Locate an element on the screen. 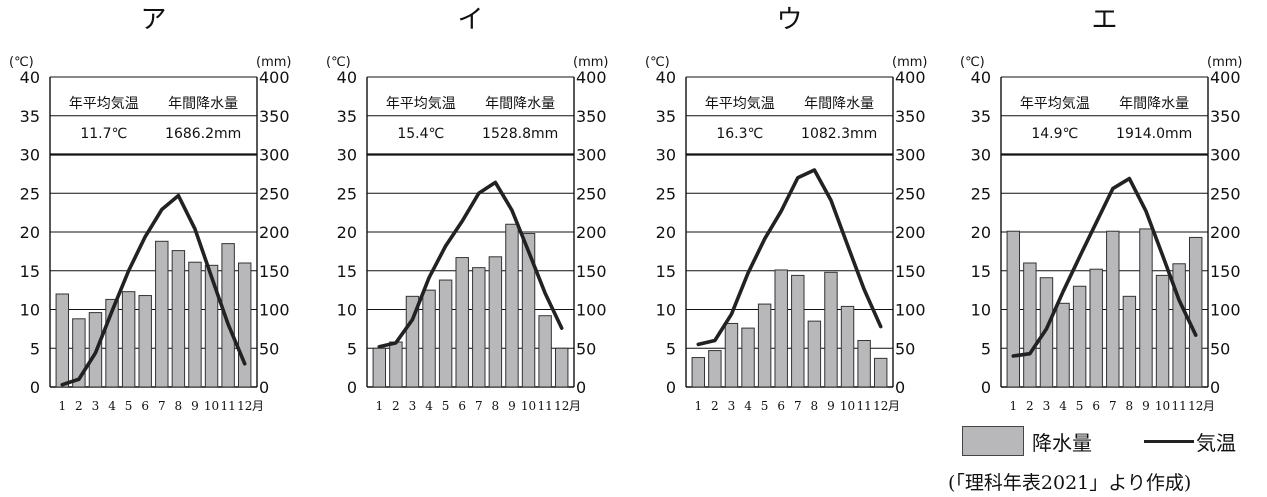  temp-tick-label: 30 is located at coordinates (30, 155).